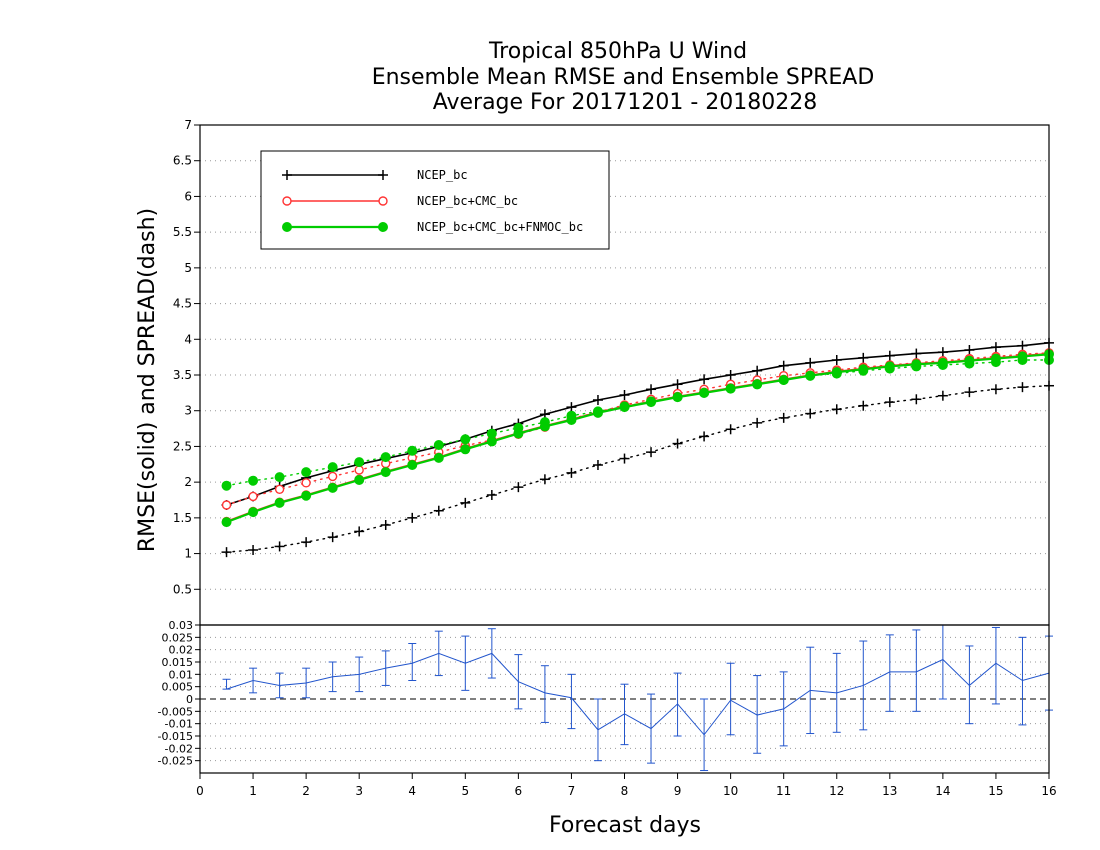 This screenshot has height=850, width=1100. I want to click on main-y-tick-label: 3, so click(188, 411).